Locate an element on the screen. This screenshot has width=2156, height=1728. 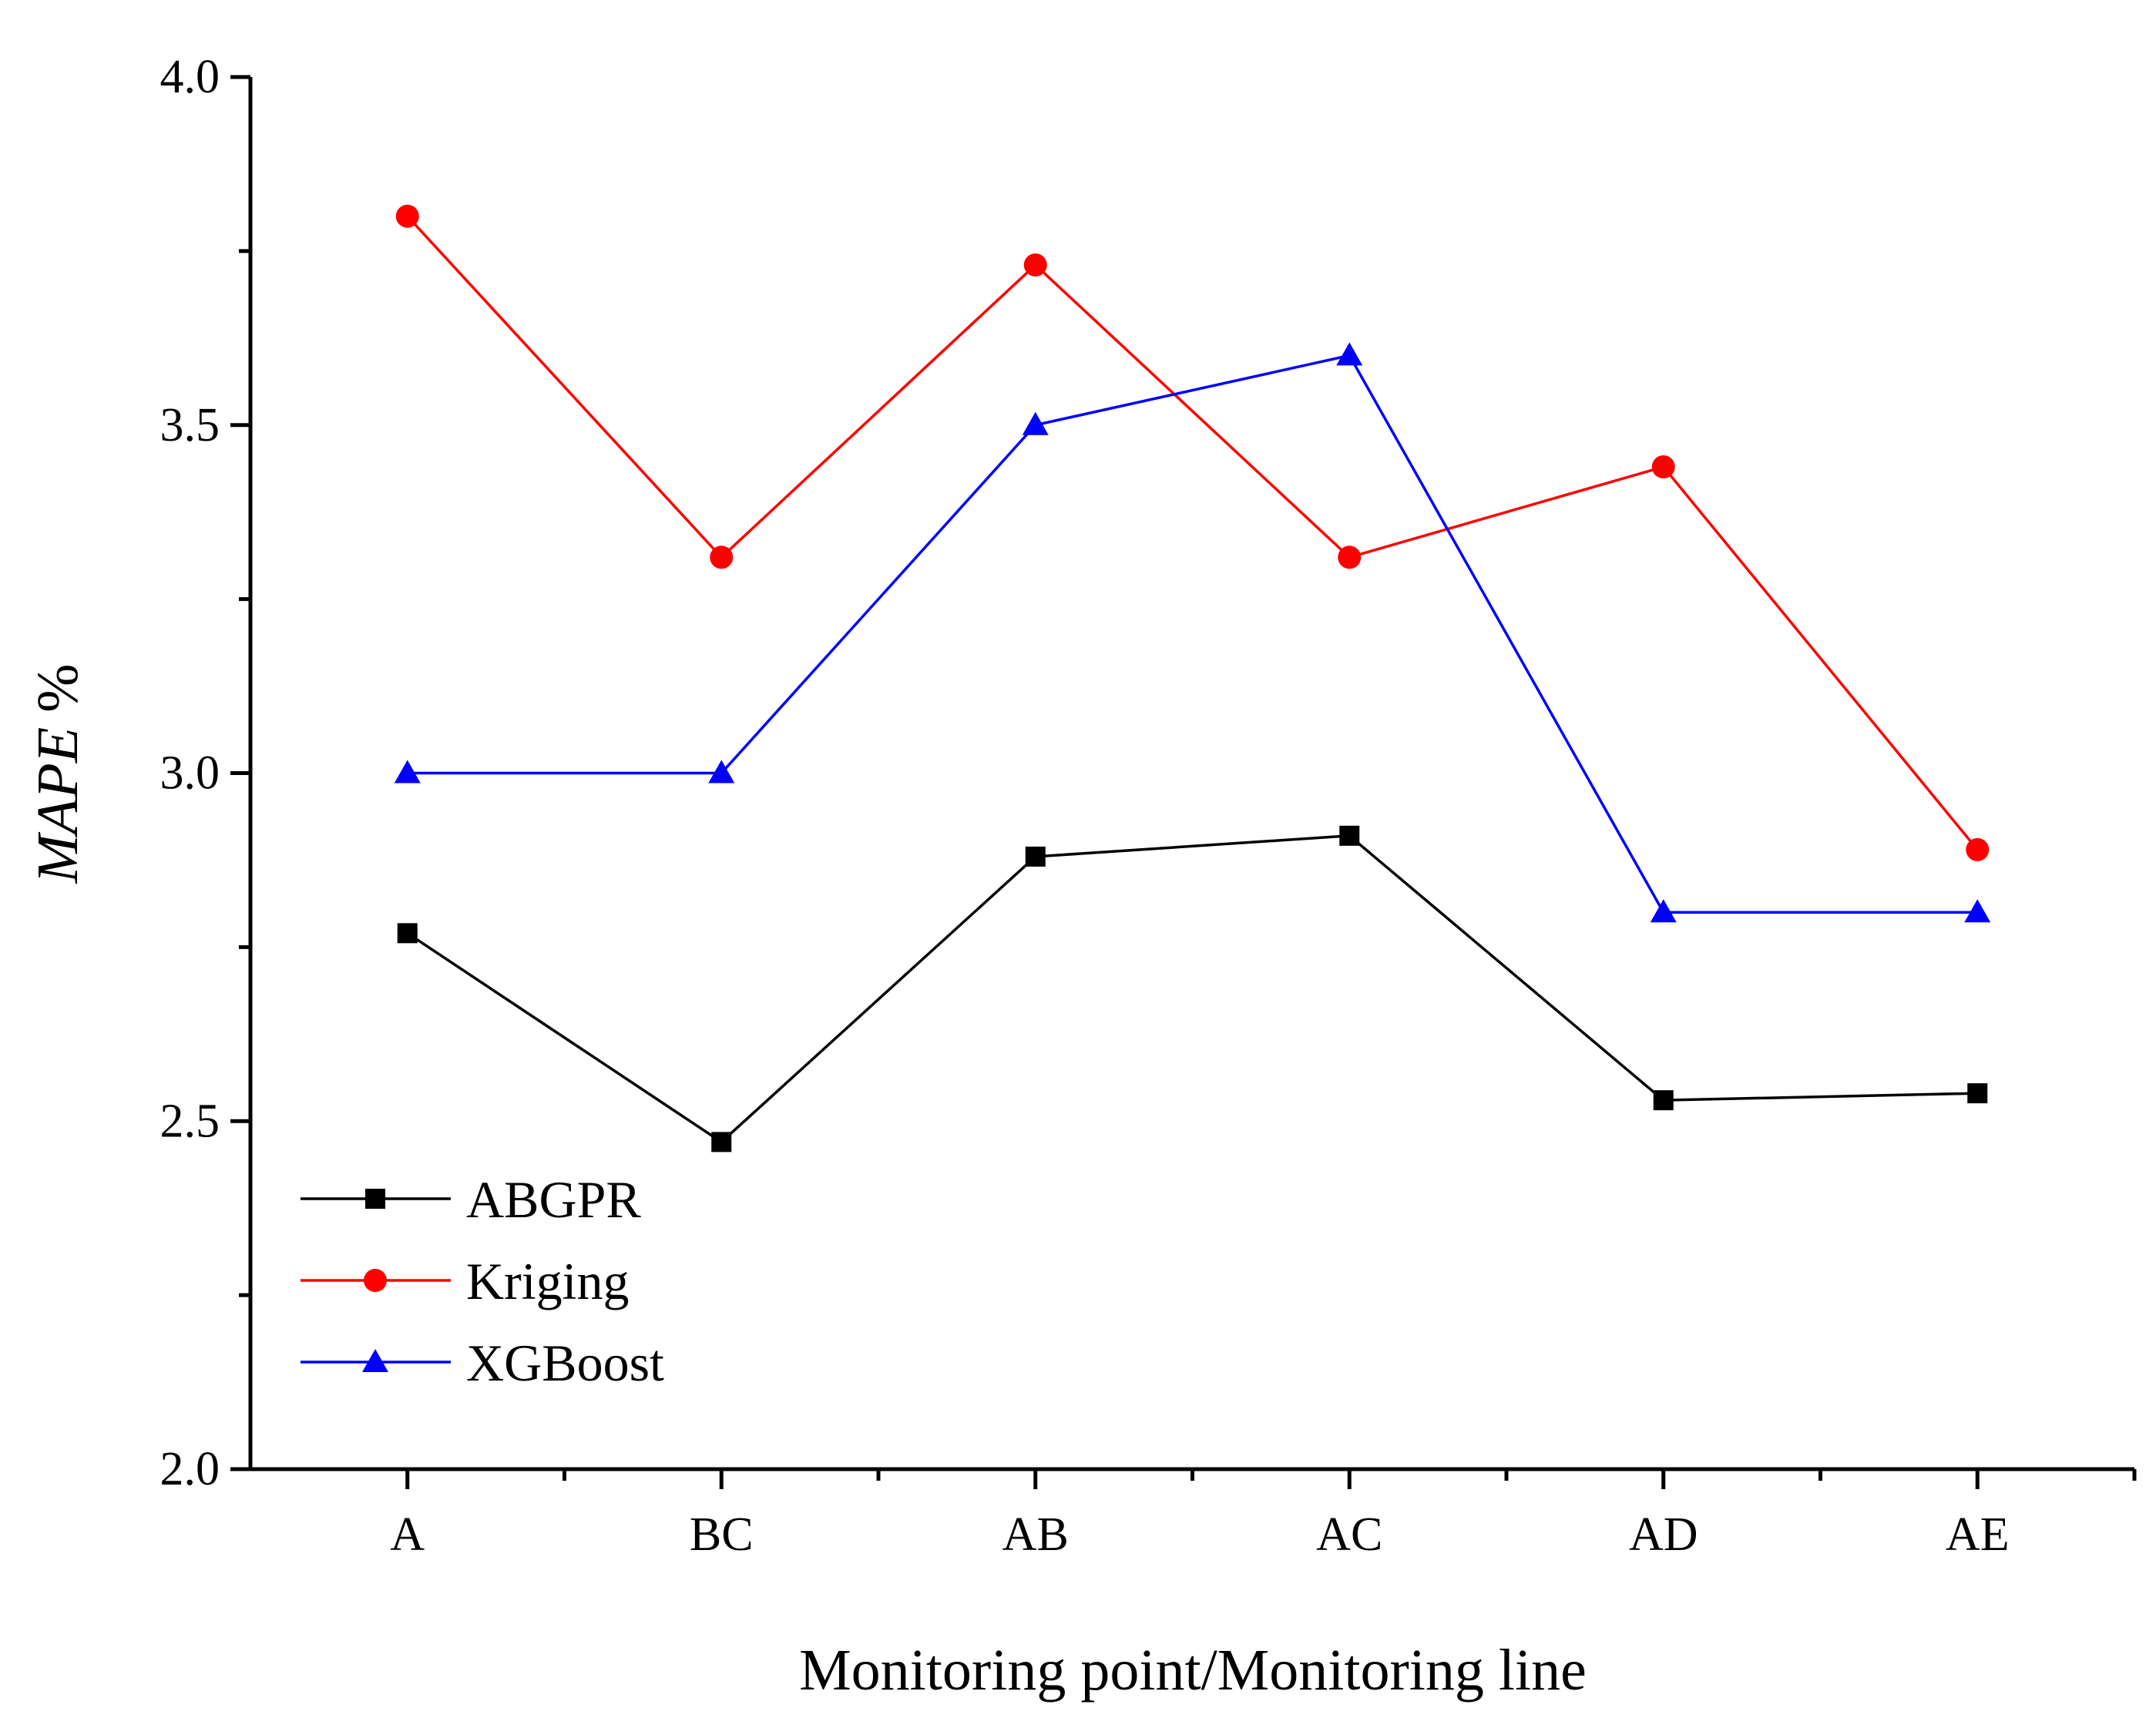
series-line-abgpr is located at coordinates (1192, 989).